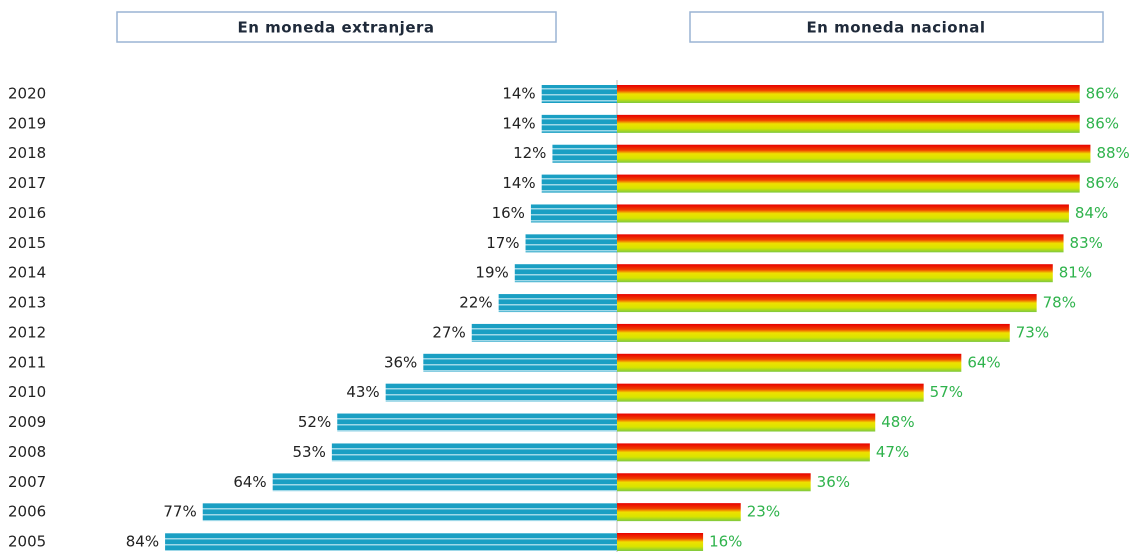 Image resolution: width=1140 pixels, height=552 pixels. I want to click on value-label: 81%, so click(1075, 273).